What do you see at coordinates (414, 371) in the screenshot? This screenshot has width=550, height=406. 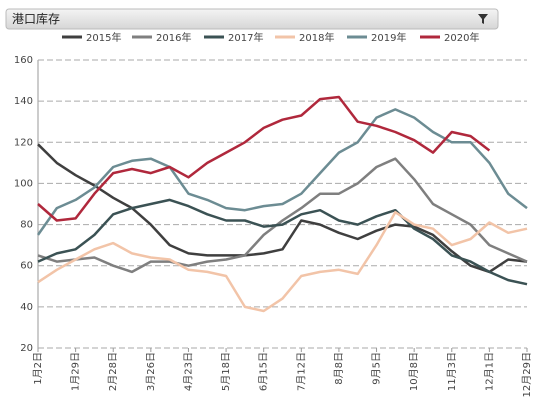 I see `x-tick-label: 10月8日` at bounding box center [414, 371].